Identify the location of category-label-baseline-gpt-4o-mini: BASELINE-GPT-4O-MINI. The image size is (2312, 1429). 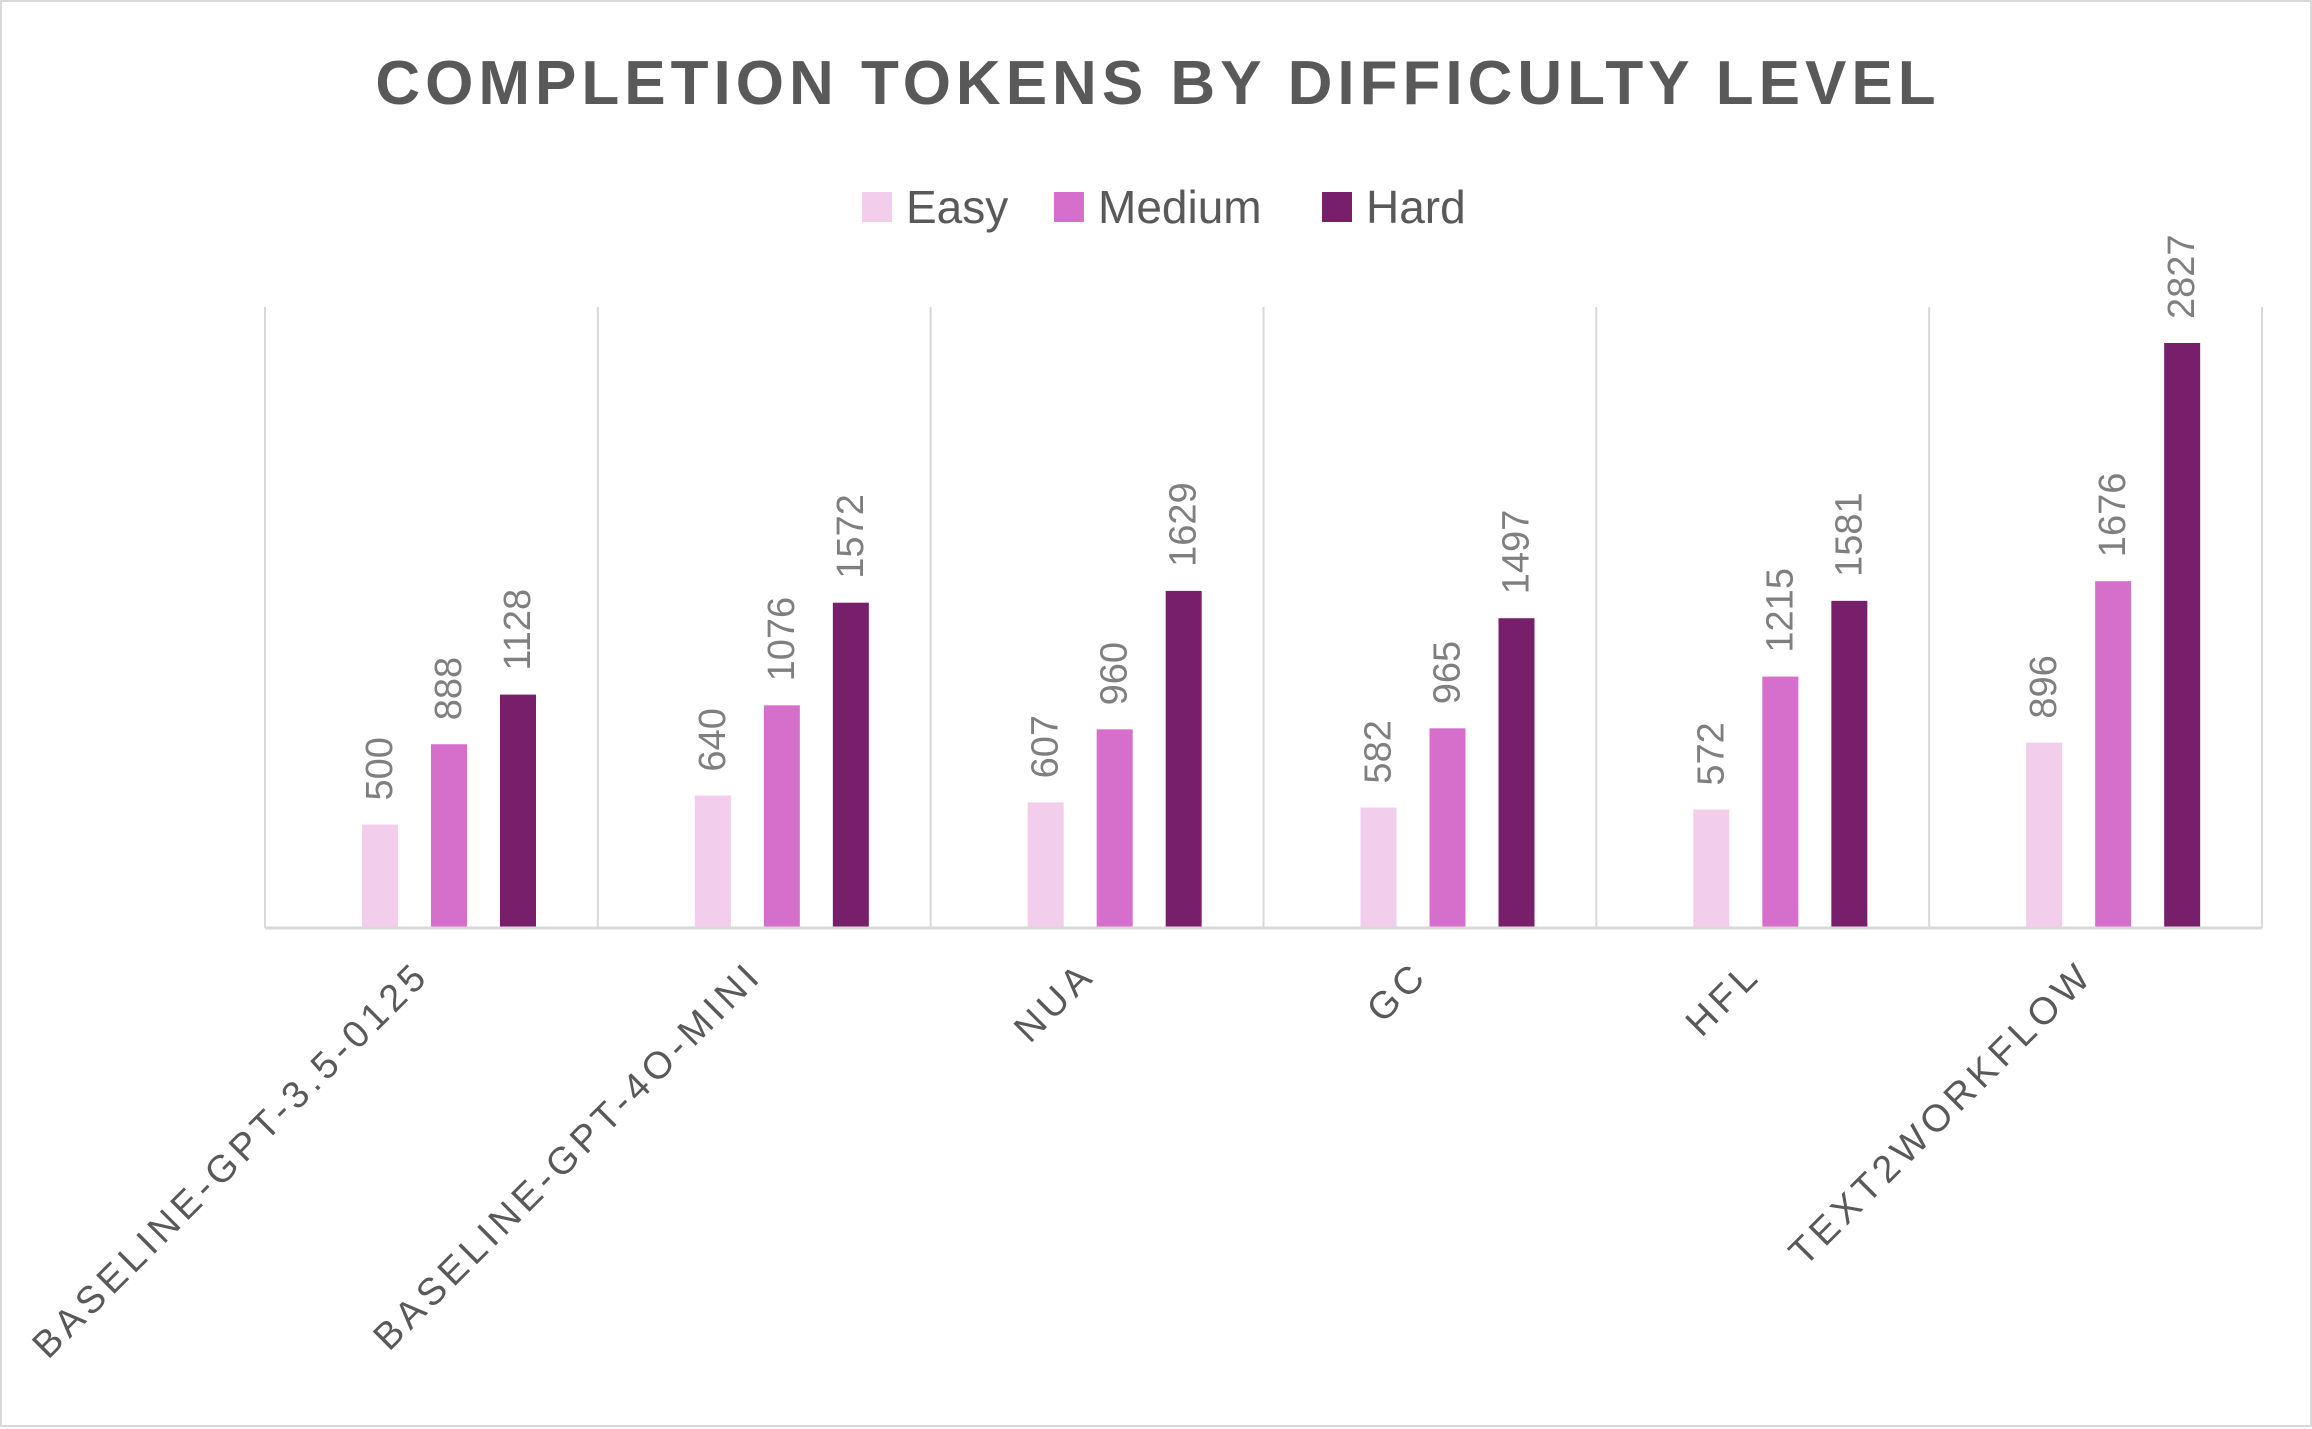
(568, 1156).